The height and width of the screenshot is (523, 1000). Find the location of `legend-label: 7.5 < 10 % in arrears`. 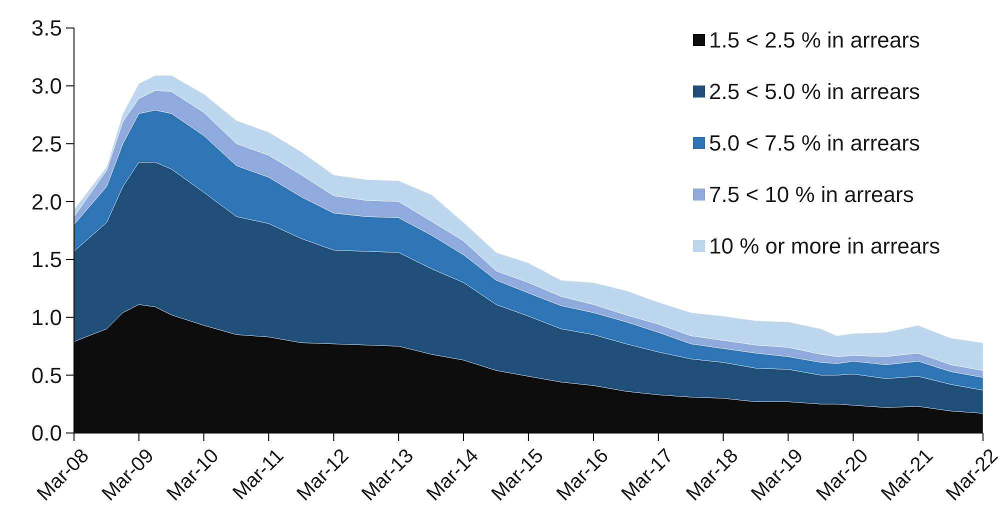

legend-label: 7.5 < 10 % in arrears is located at coordinates (811, 195).